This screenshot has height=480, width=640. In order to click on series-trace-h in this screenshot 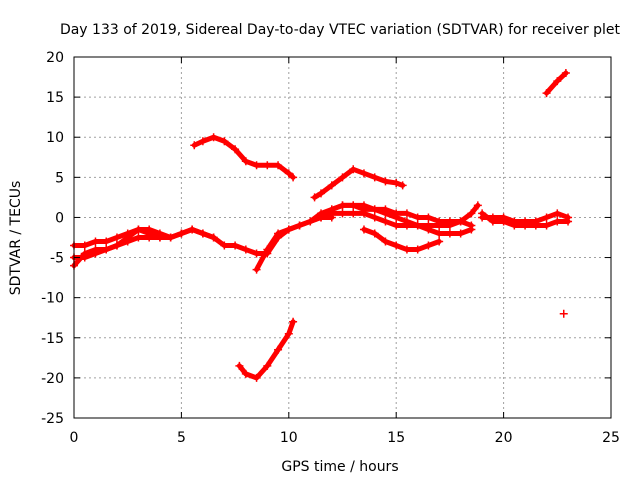, I will do `click(244, 157)`.